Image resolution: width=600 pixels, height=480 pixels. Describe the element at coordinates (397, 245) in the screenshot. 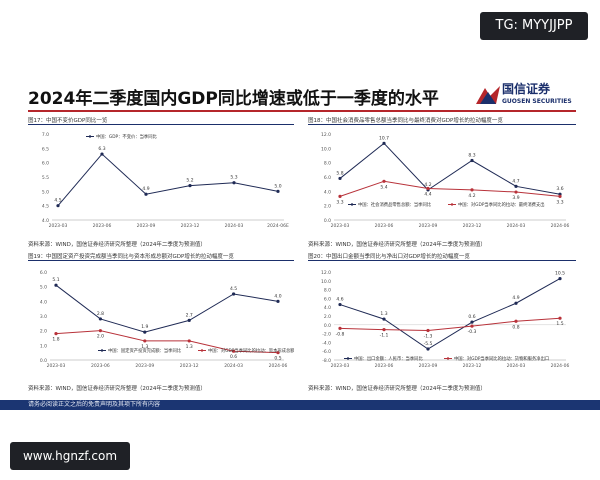

I see `panel-source-2: 资料来源：WIND，国信证券经济研究所整理（2024年二季度为预测值）` at that location.